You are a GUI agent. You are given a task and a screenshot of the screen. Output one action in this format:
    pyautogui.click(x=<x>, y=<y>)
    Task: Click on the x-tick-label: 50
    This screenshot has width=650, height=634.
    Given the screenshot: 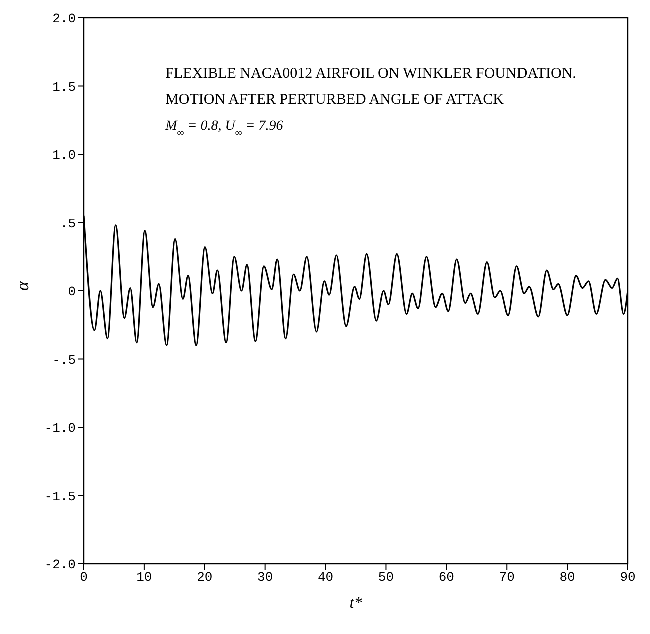 What is the action you would take?
    pyautogui.click(x=386, y=578)
    